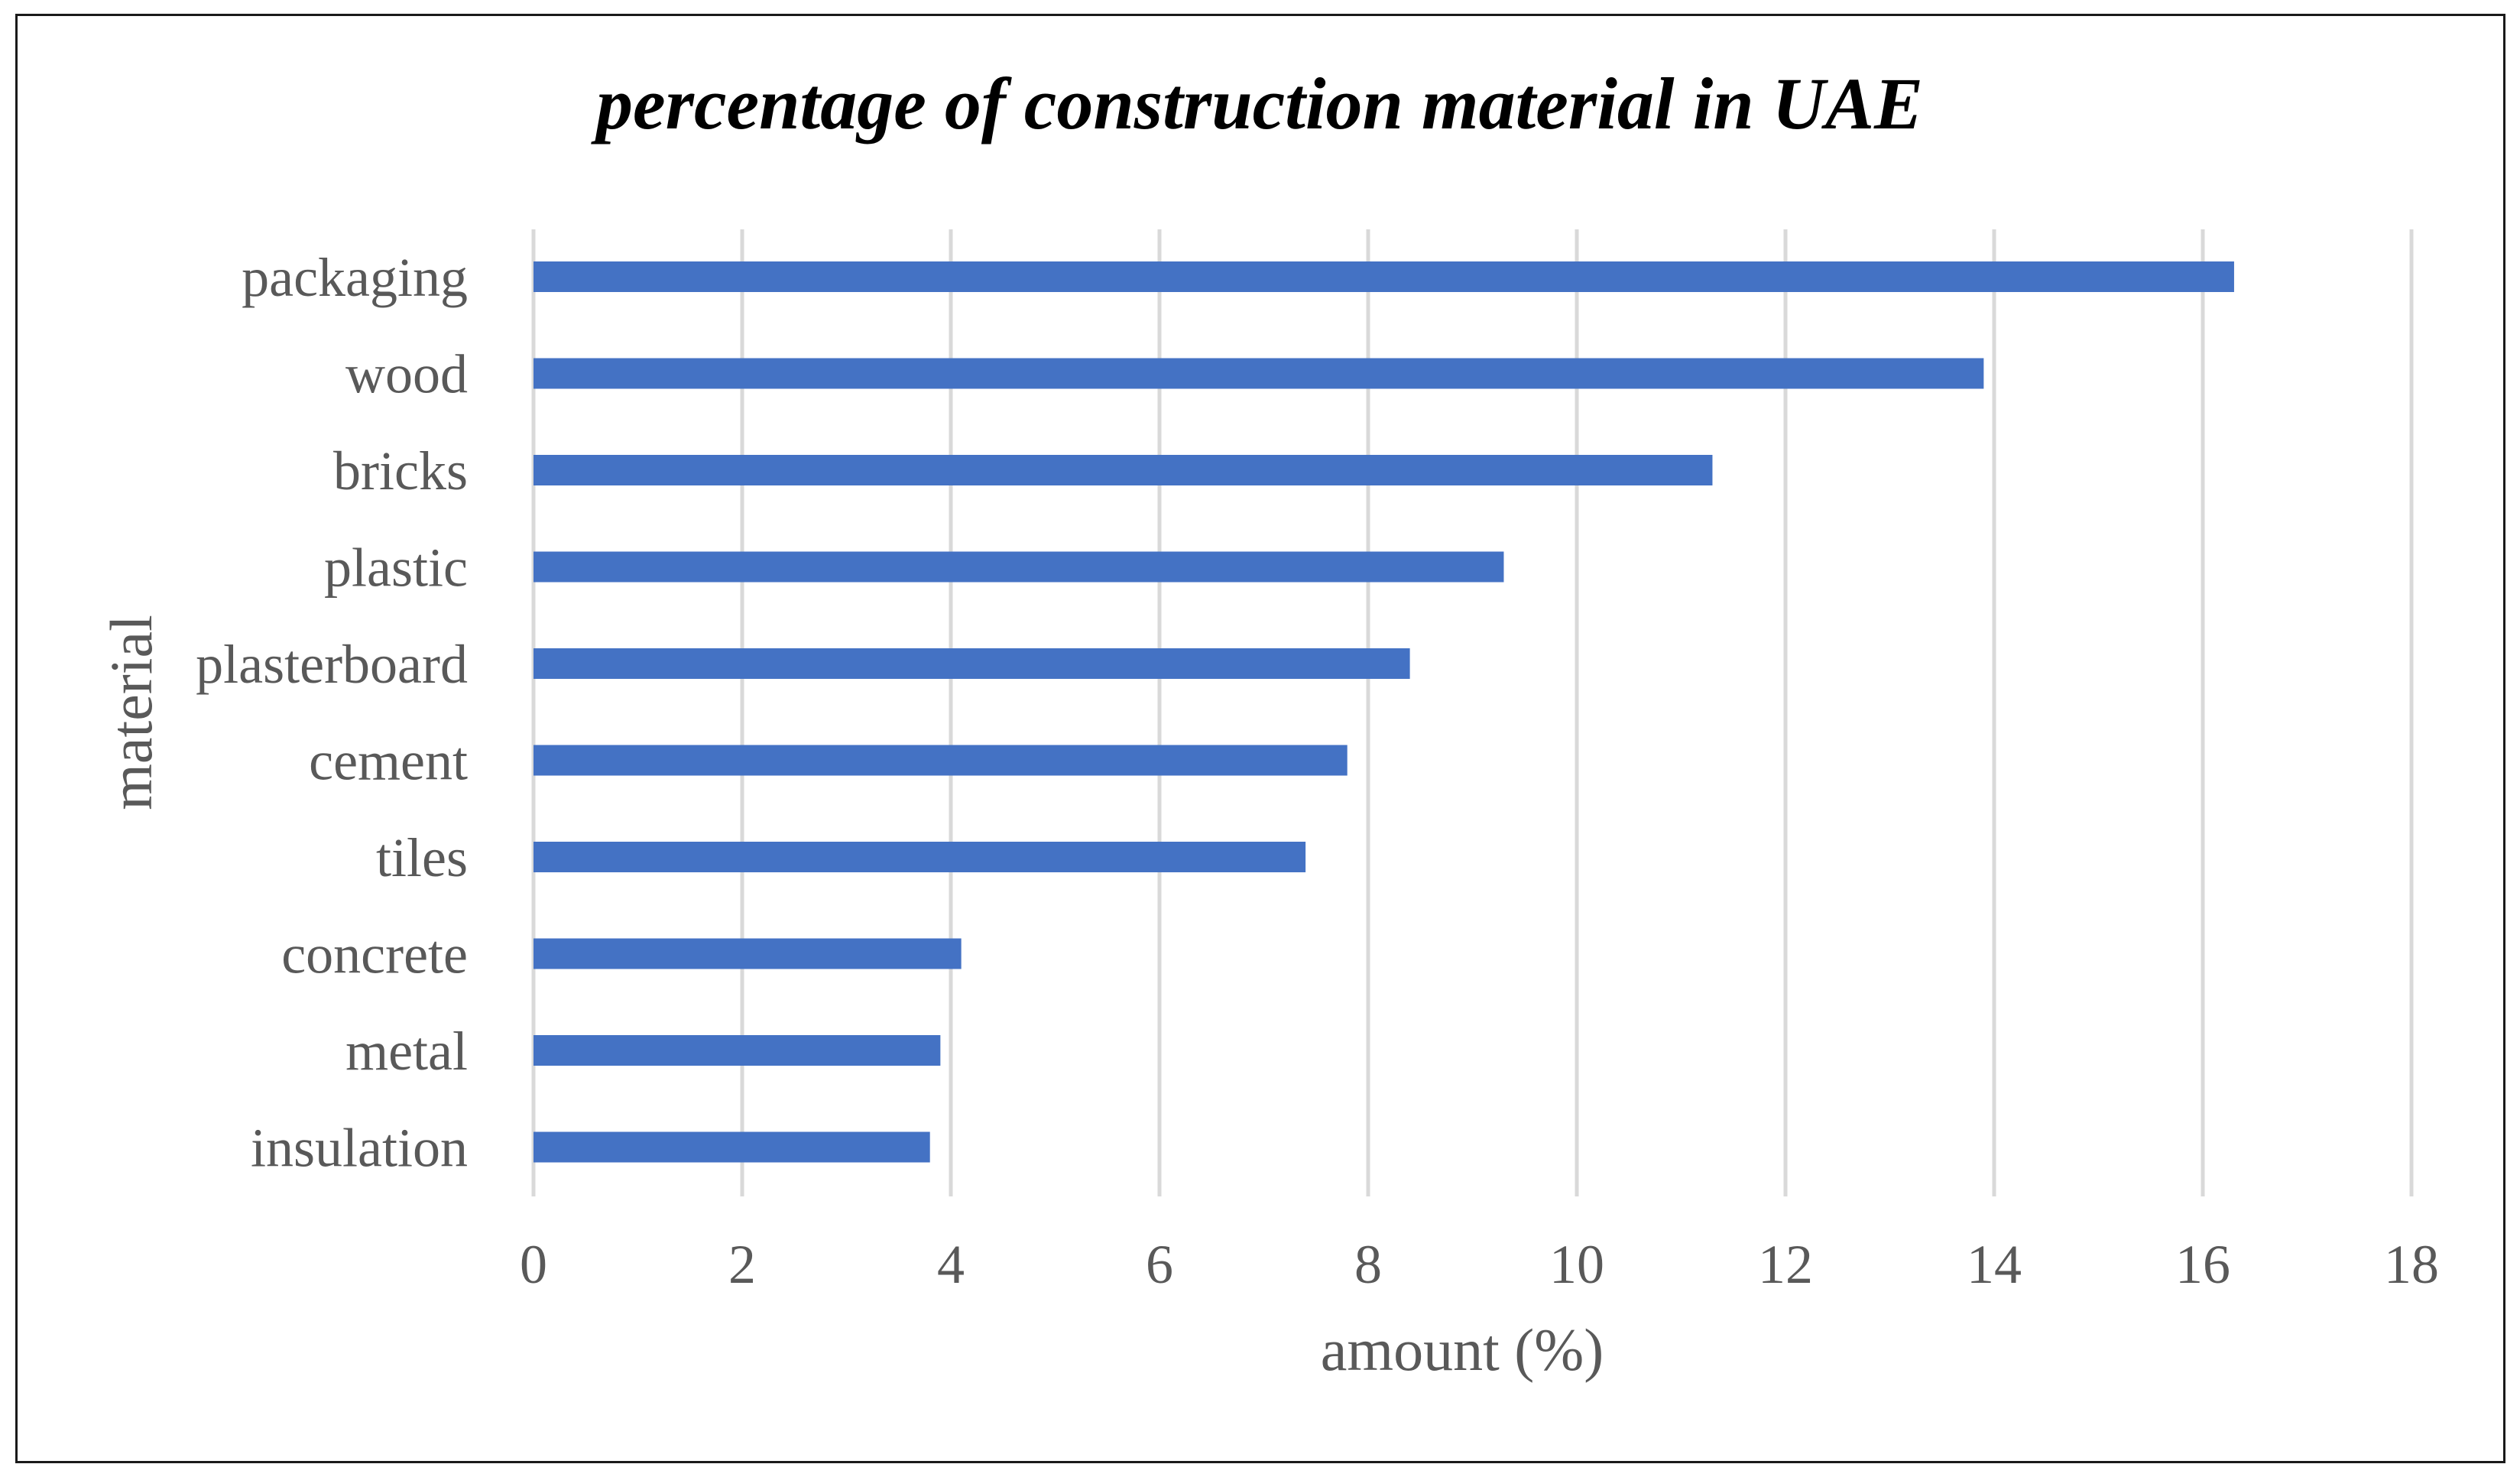 The height and width of the screenshot is (1477, 2520). I want to click on category-label-wood: wood, so click(406, 374).